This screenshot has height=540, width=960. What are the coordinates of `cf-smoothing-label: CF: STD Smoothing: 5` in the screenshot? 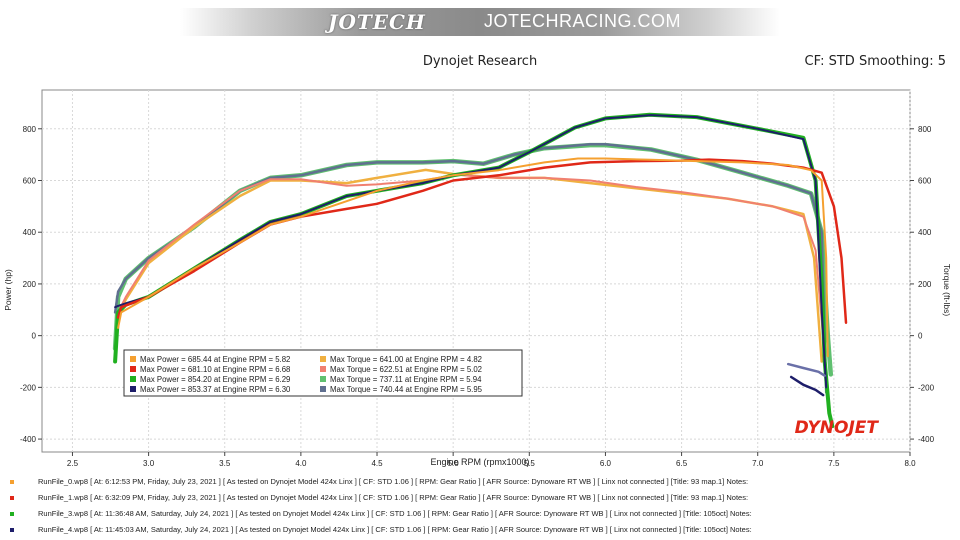 It's located at (875, 61).